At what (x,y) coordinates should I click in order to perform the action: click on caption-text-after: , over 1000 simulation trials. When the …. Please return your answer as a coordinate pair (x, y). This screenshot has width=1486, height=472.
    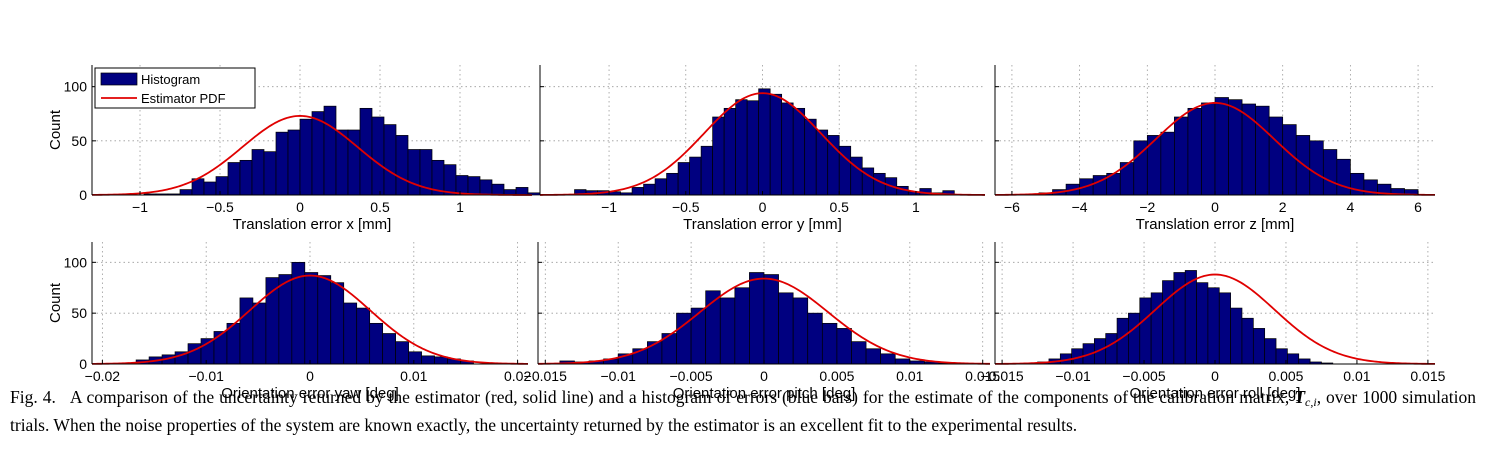
    Looking at the image, I should click on (743, 411).